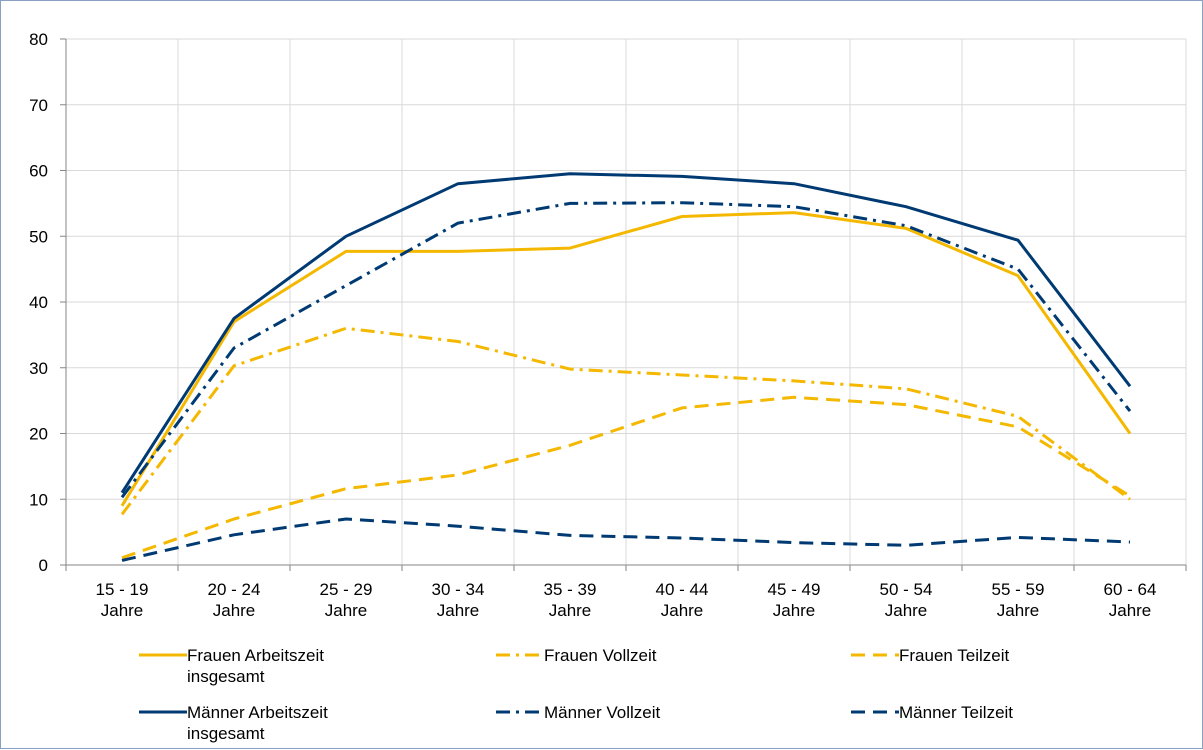  Describe the element at coordinates (1018, 589) in the screenshot. I see `x-tick-label: 55 - 59` at that location.